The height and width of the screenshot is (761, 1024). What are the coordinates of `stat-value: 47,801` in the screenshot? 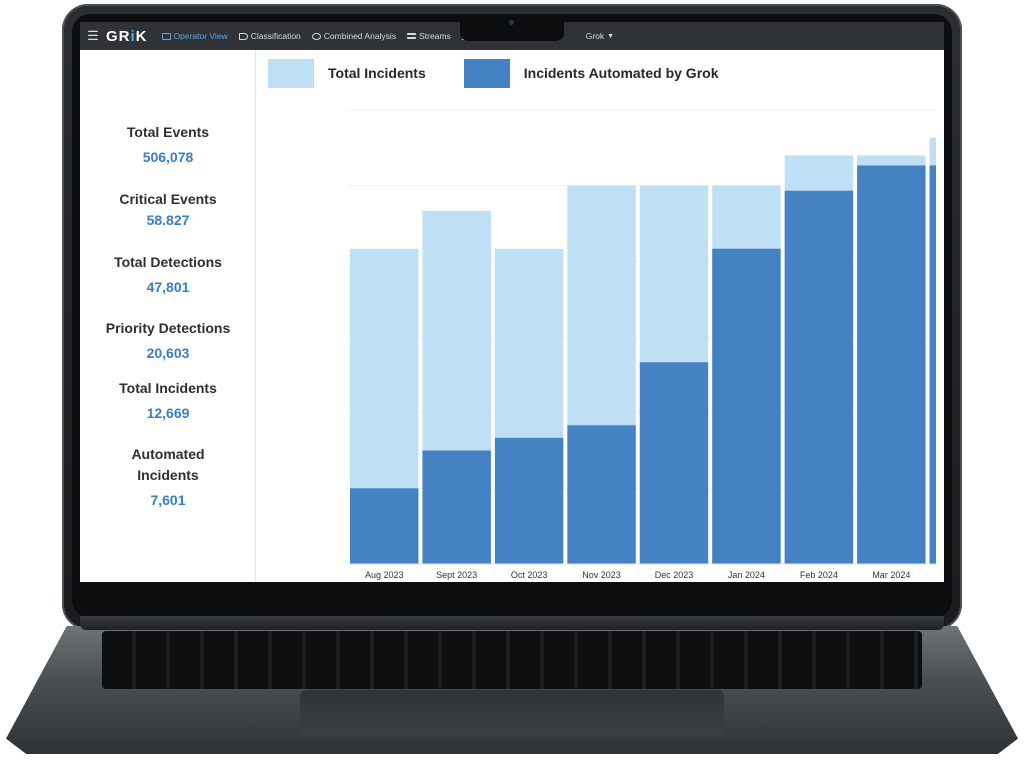 It's located at (168, 287).